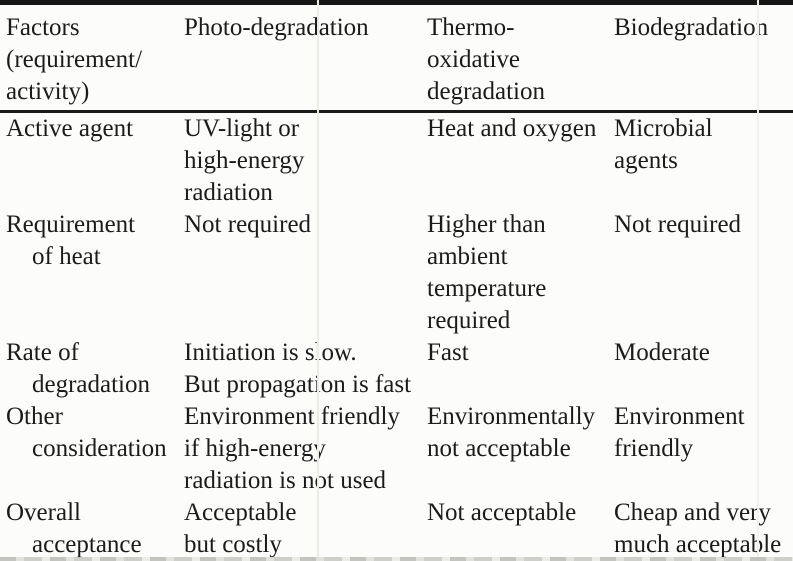 The image size is (793, 561). I want to click on cell-photo-degradation: UV-light or high-energy radiation, so click(244, 160).